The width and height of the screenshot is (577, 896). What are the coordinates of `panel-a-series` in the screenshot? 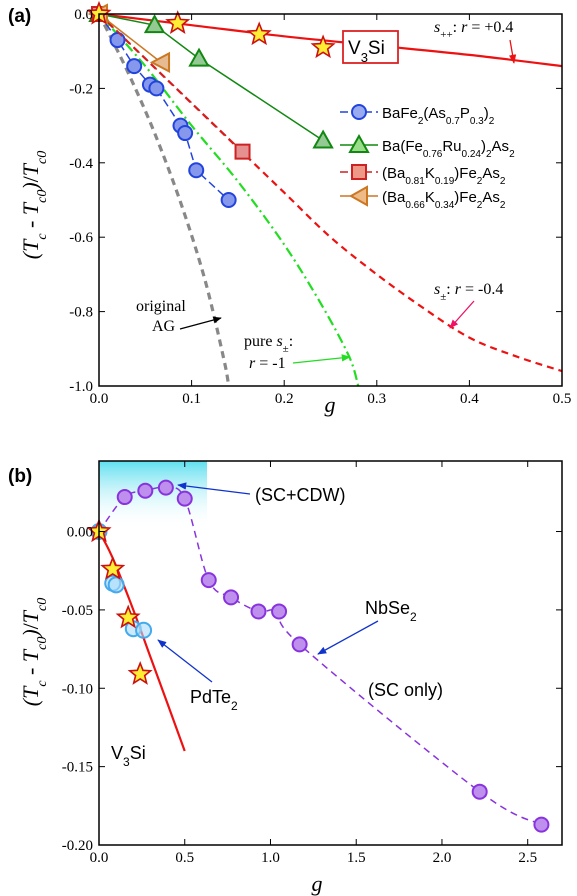 It's located at (211, 104).